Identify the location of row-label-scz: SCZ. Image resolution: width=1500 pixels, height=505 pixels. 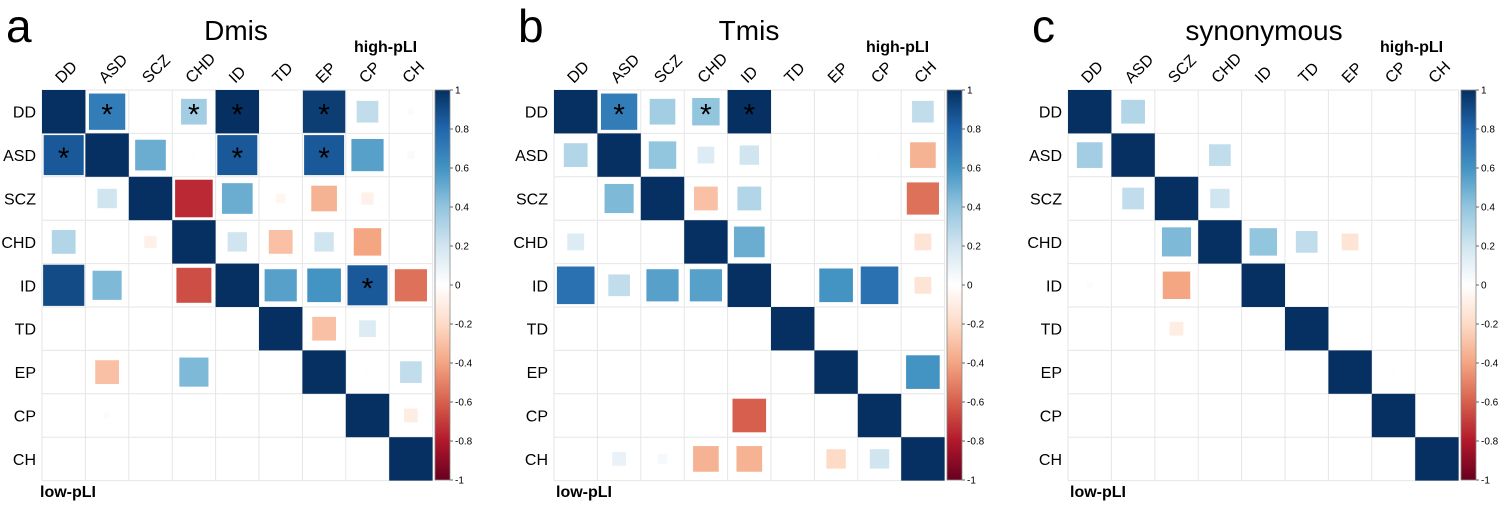
(1046, 200).